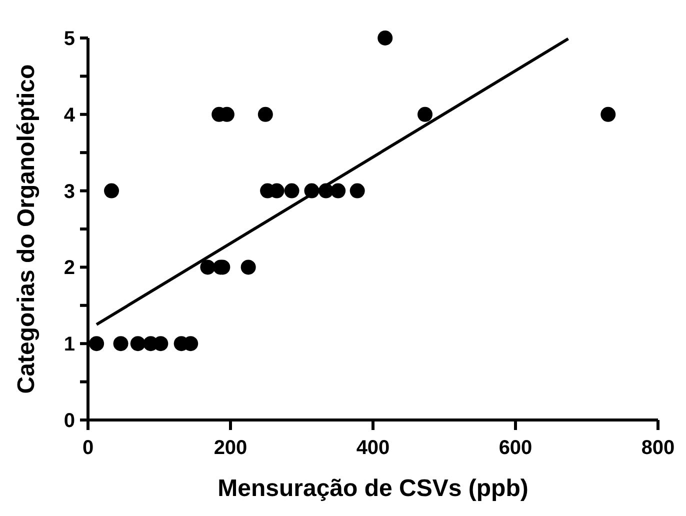  What do you see at coordinates (231, 448) in the screenshot?
I see `x-tick-label: 200` at bounding box center [231, 448].